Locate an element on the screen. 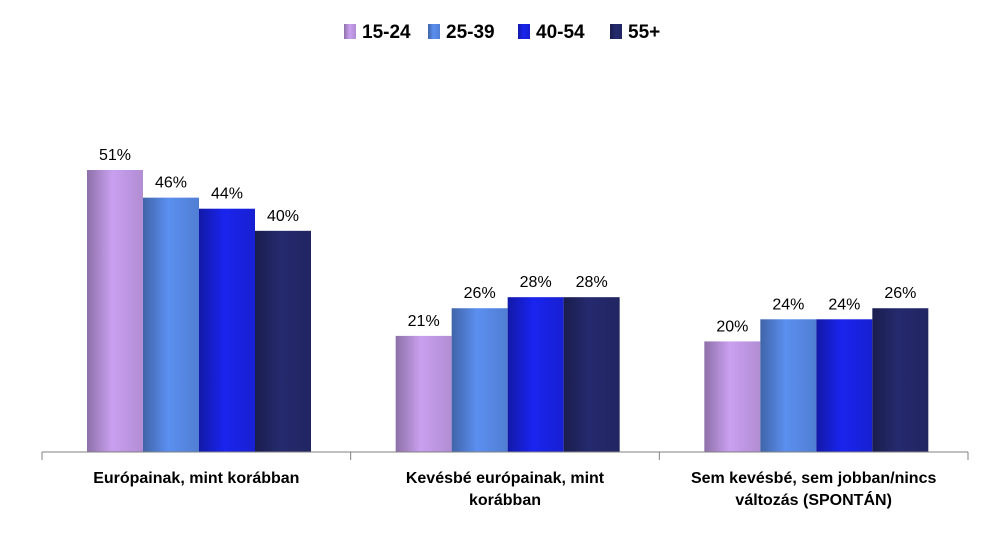 Image resolution: width=1008 pixels, height=545 pixels. legend-label: 25-39 is located at coordinates (470, 32).